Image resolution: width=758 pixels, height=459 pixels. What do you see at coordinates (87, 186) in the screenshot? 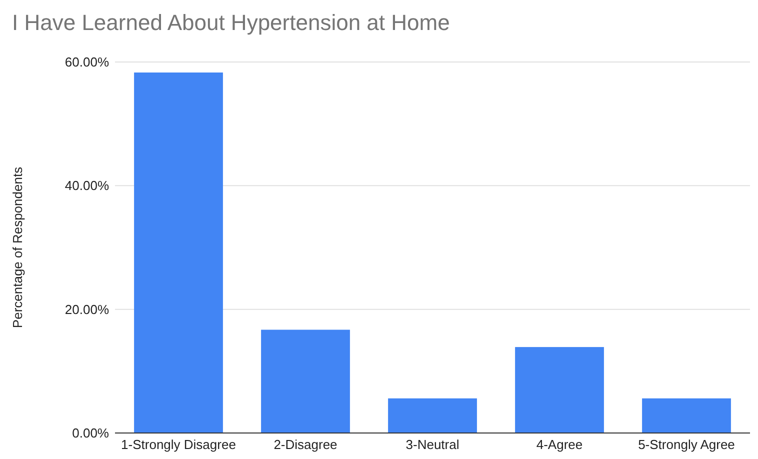
I see `y-tick-label: 40.00%` at bounding box center [87, 186].